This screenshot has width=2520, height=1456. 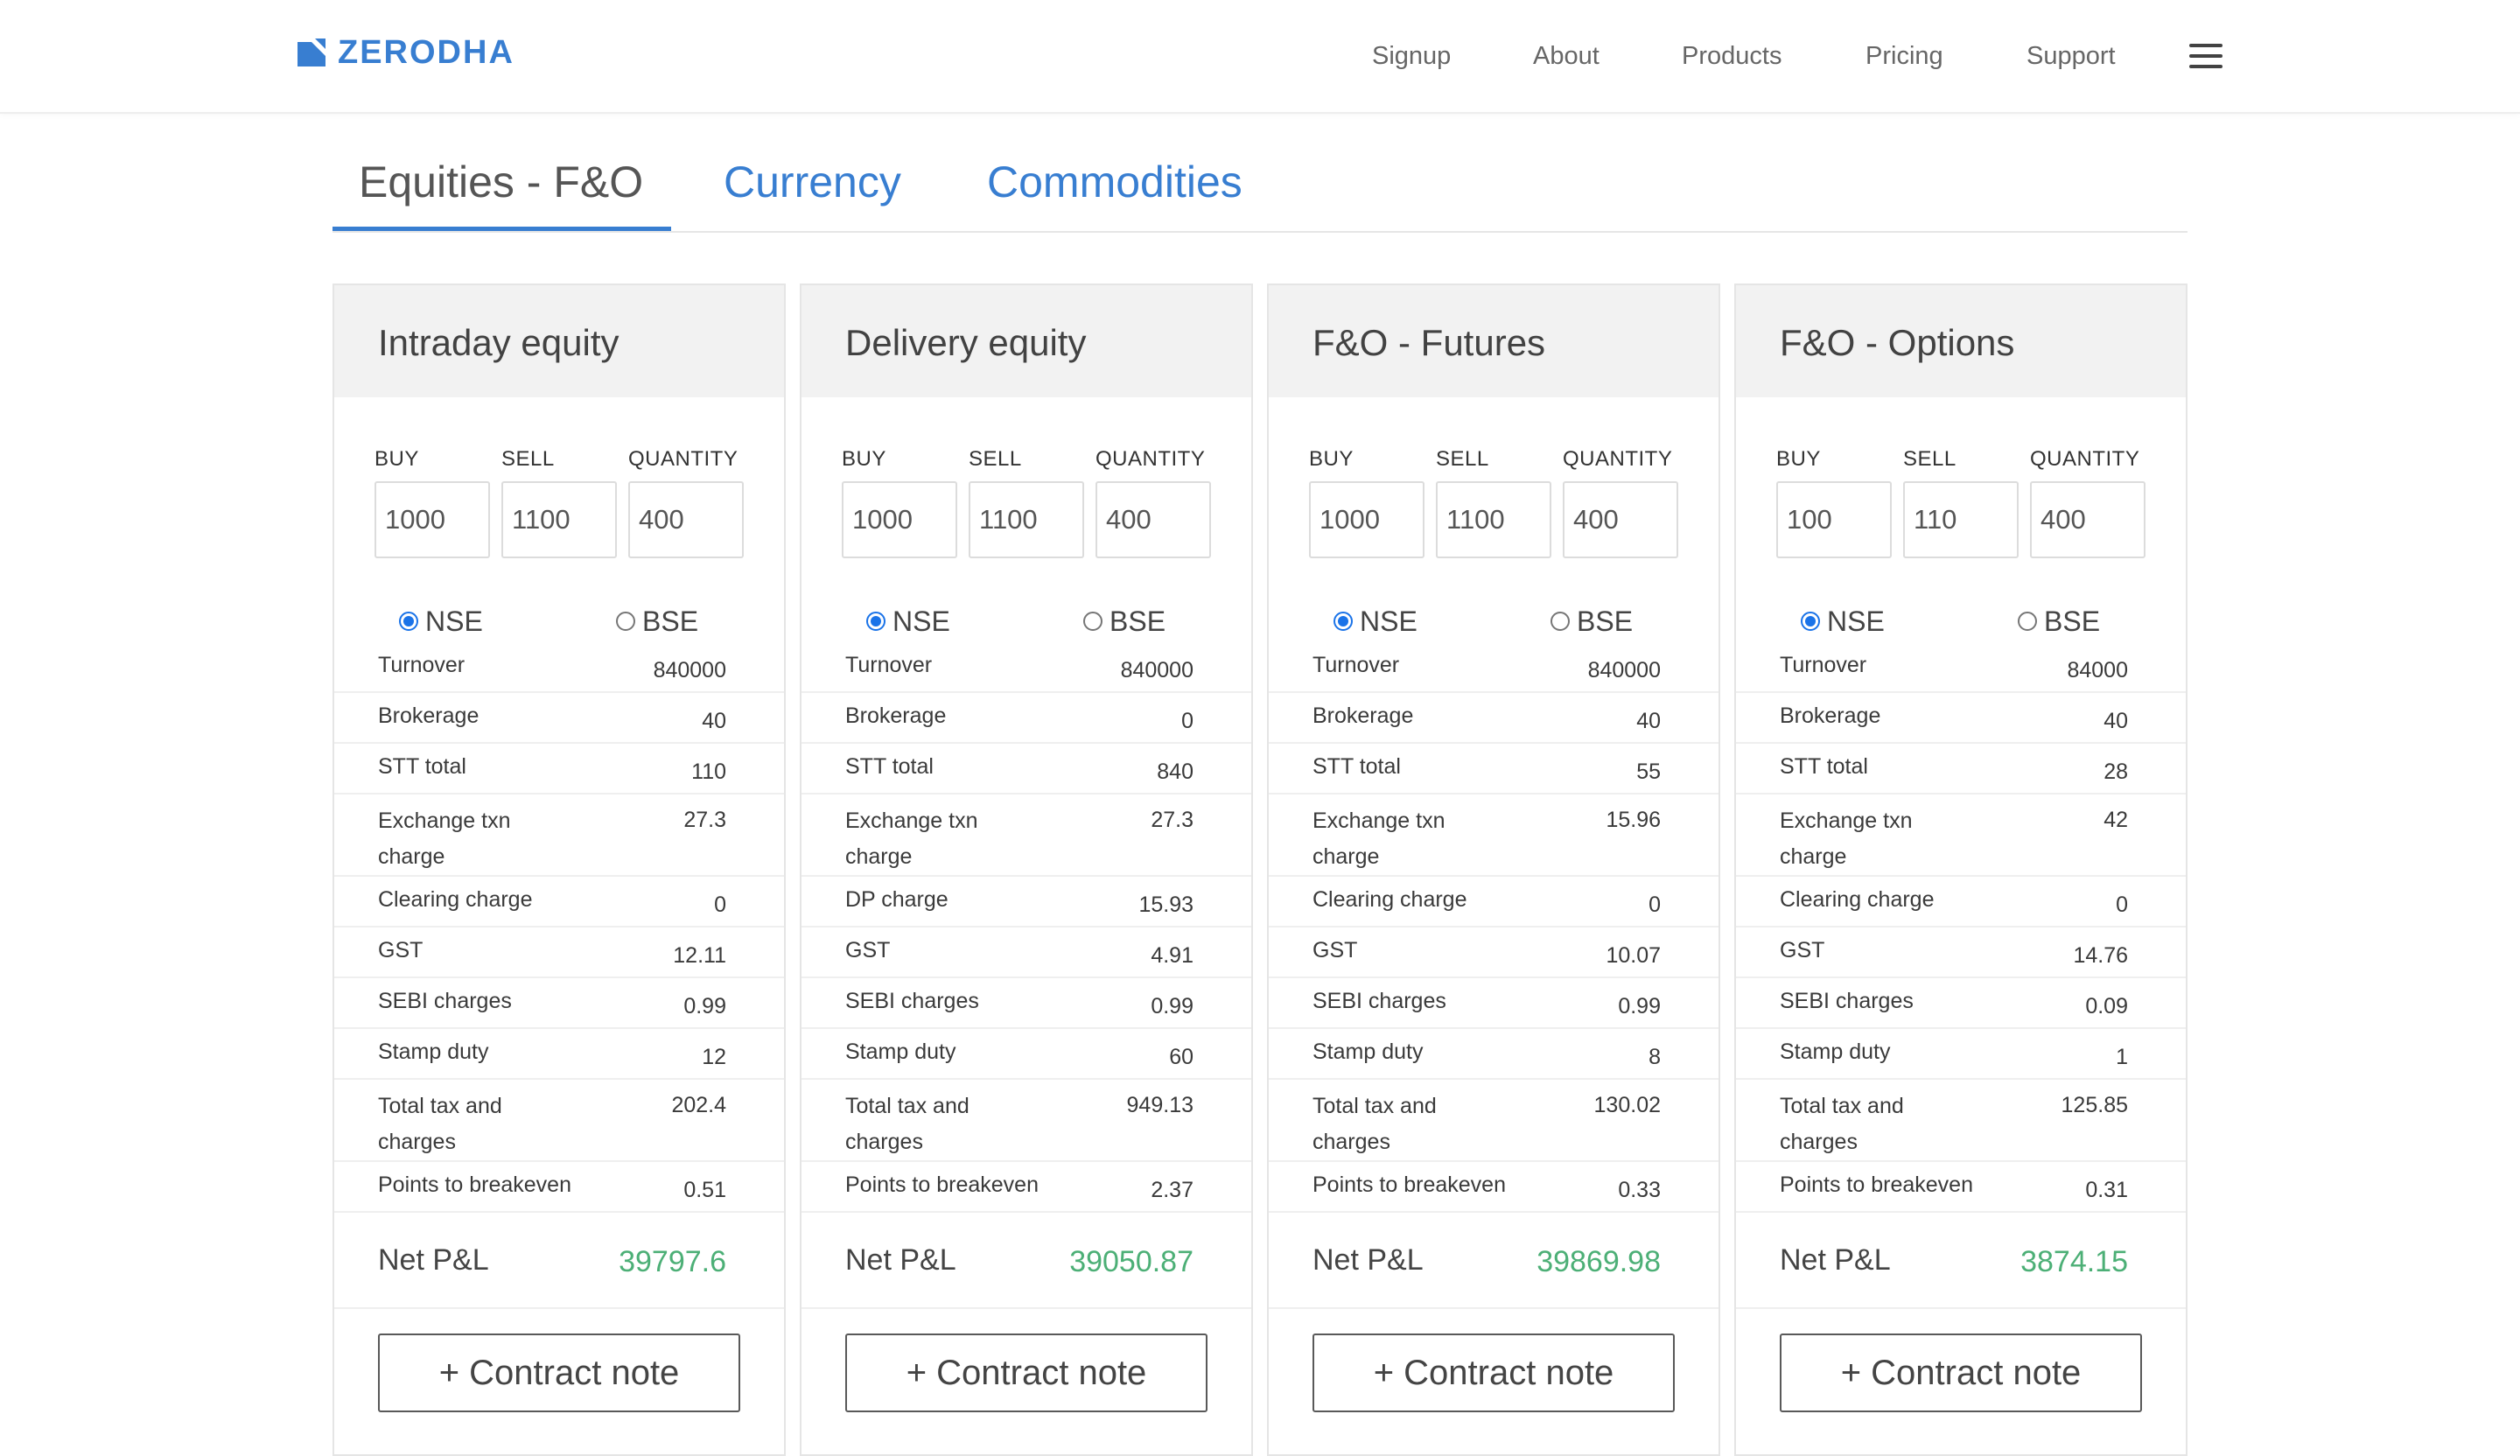 I want to click on charge-label: SEBI charges, so click(x=912, y=1001).